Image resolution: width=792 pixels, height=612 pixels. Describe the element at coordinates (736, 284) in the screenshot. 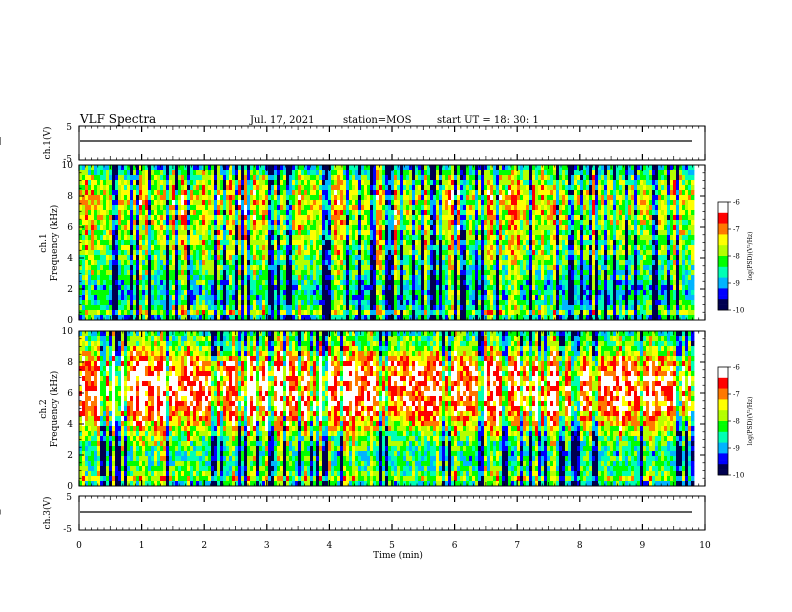

I see `colorbar-tick-label: -9` at that location.